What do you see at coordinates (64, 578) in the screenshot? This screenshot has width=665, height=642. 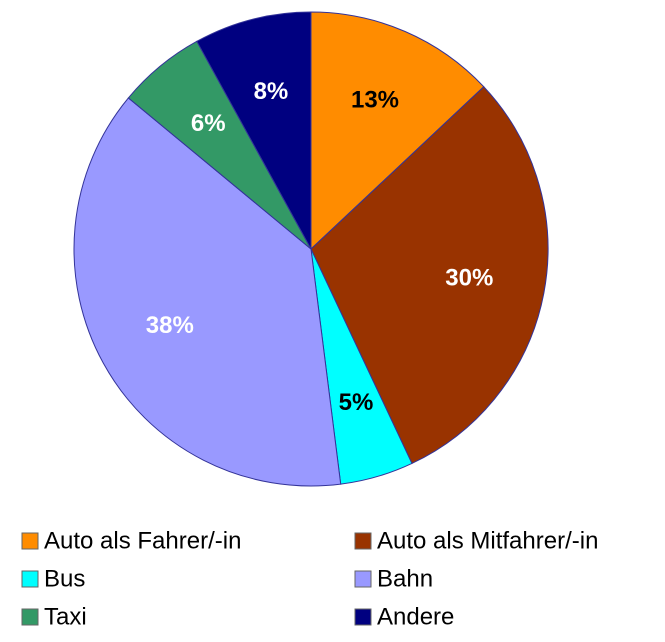 I see `legend-label: Bus` at bounding box center [64, 578].